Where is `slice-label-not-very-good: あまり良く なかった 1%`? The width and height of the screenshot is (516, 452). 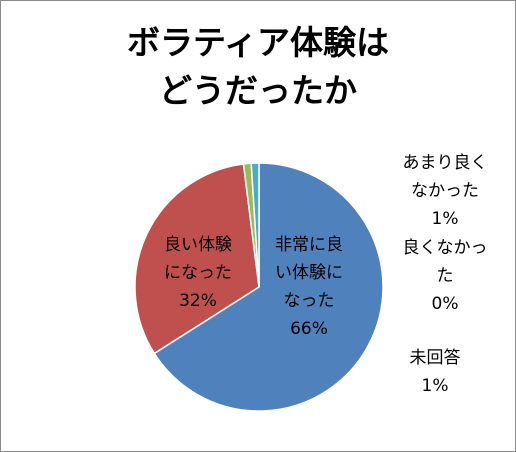
slice-label-not-very-good: あまり良く なかった 1% is located at coordinates (445, 191).